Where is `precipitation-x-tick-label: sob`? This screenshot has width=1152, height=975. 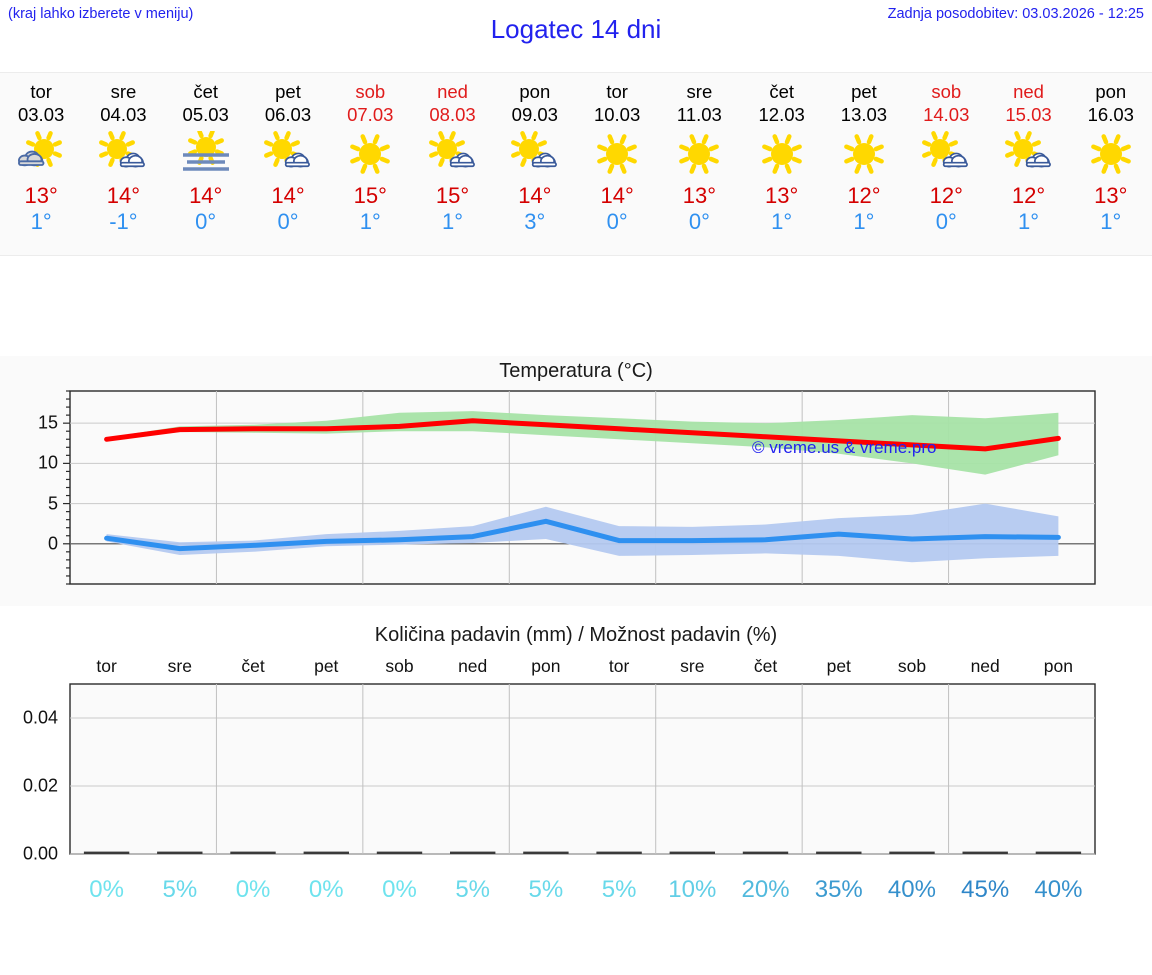 precipitation-x-tick-label: sob is located at coordinates (399, 666).